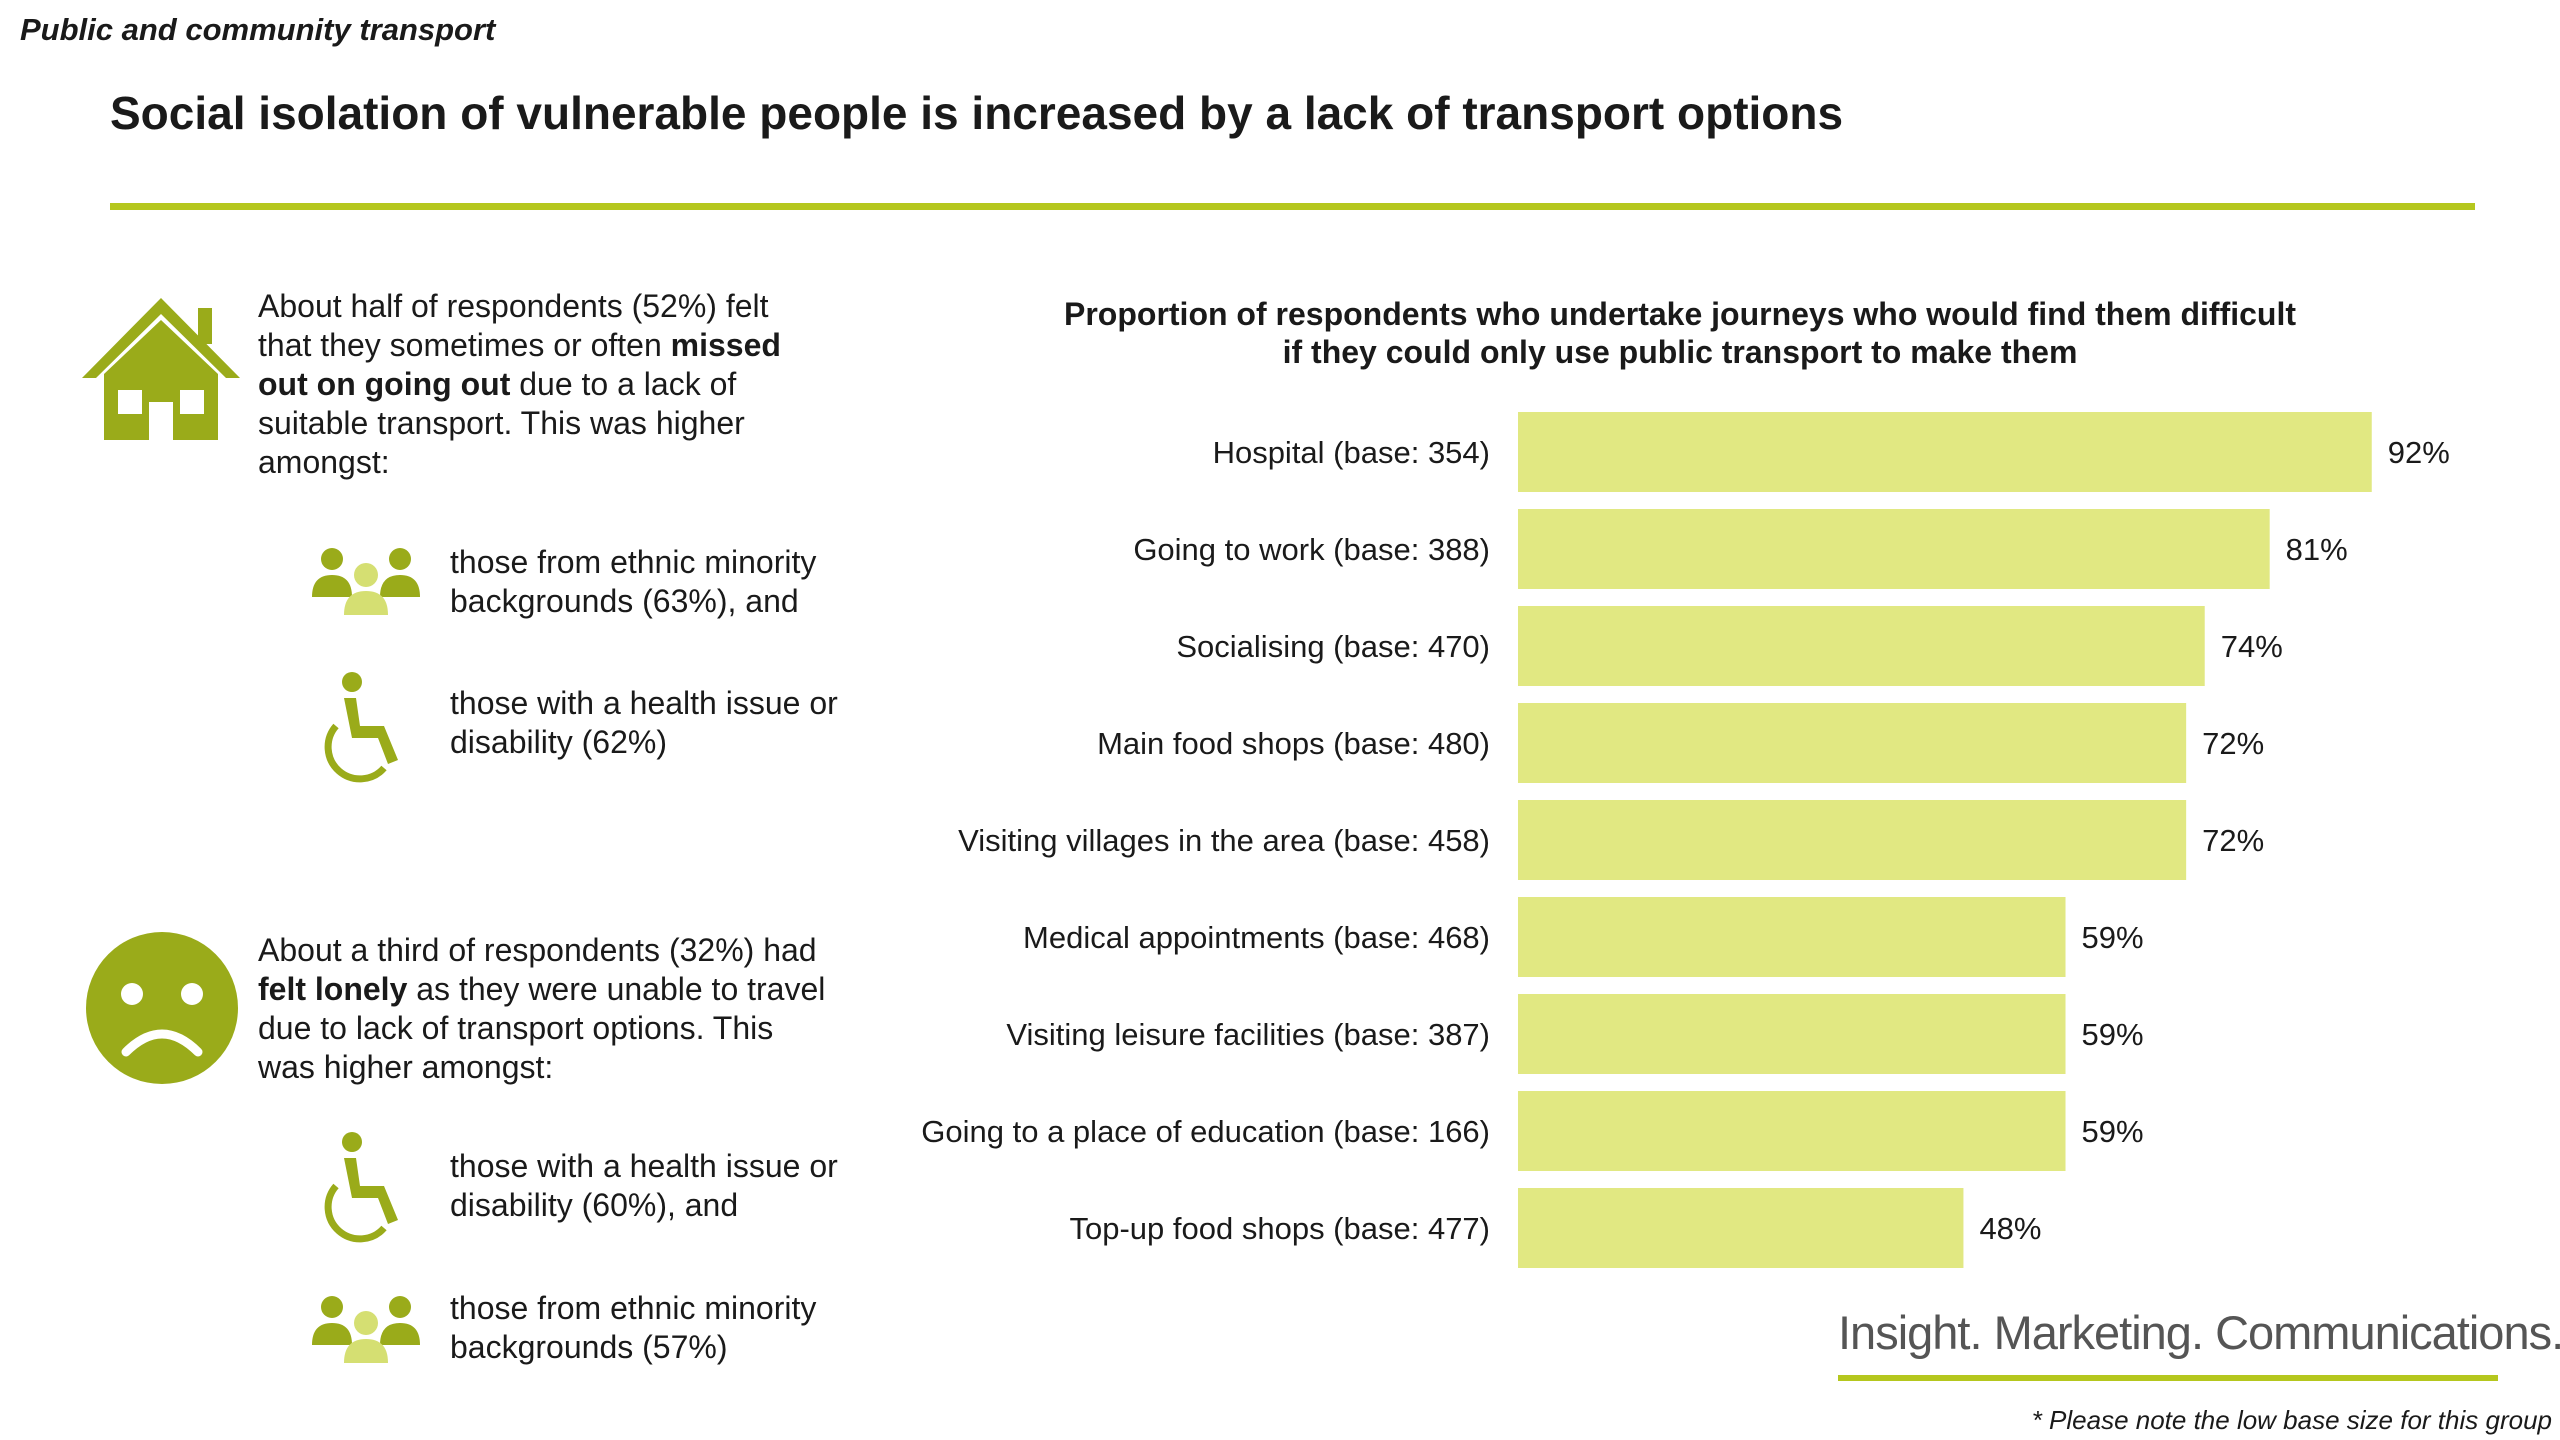  What do you see at coordinates (1256, 937) in the screenshot?
I see `category-label: Medical appointments (base: 468)` at bounding box center [1256, 937].